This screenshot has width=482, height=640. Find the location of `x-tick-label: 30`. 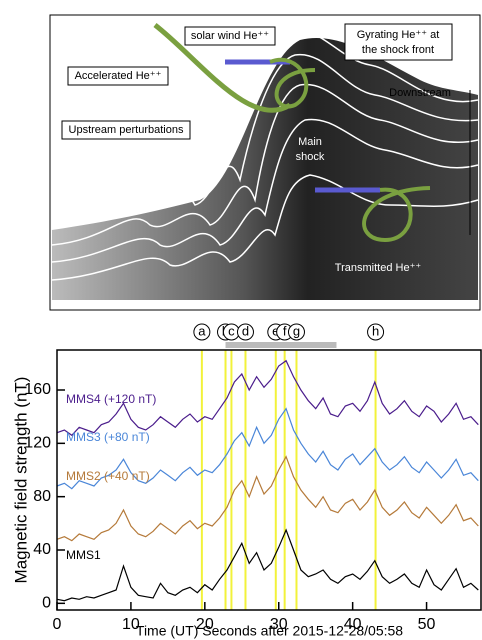

x-tick-label: 30 is located at coordinates (279, 624).